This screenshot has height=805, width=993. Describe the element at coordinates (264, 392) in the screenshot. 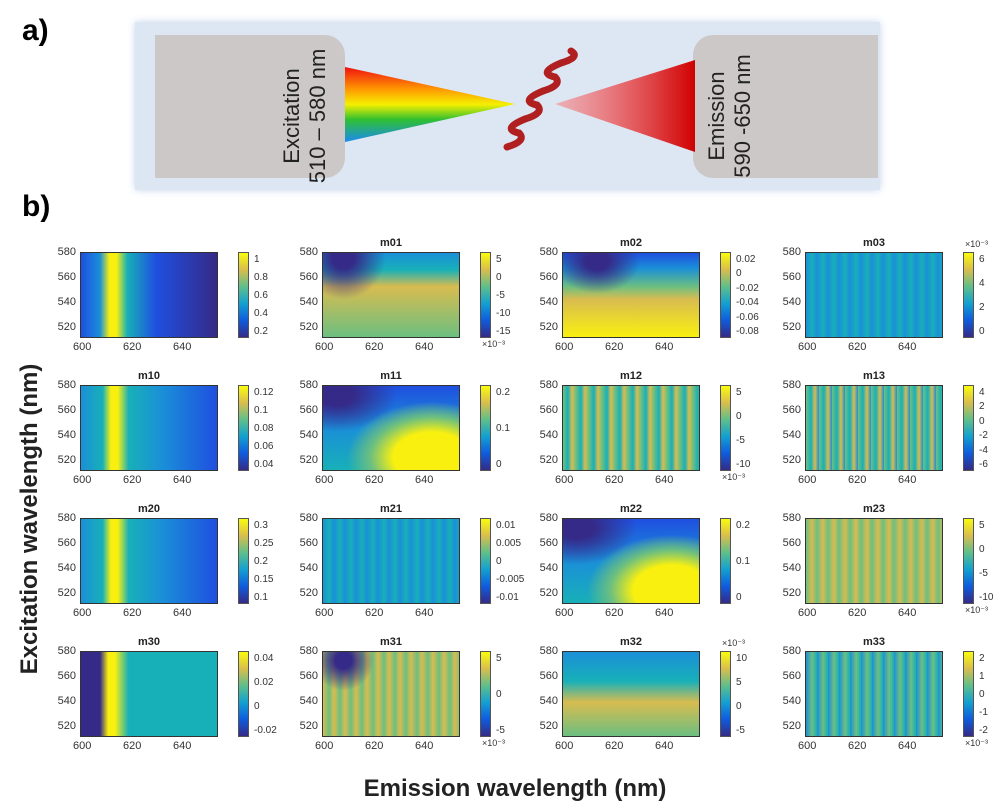

I see `colorbar-tick-label: 0.12` at that location.